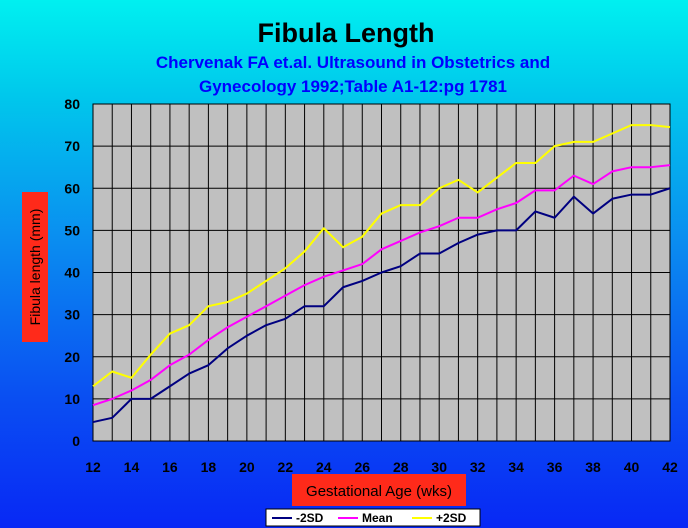  I want to click on x-axis-label: Gestational Age (wks), so click(379, 490).